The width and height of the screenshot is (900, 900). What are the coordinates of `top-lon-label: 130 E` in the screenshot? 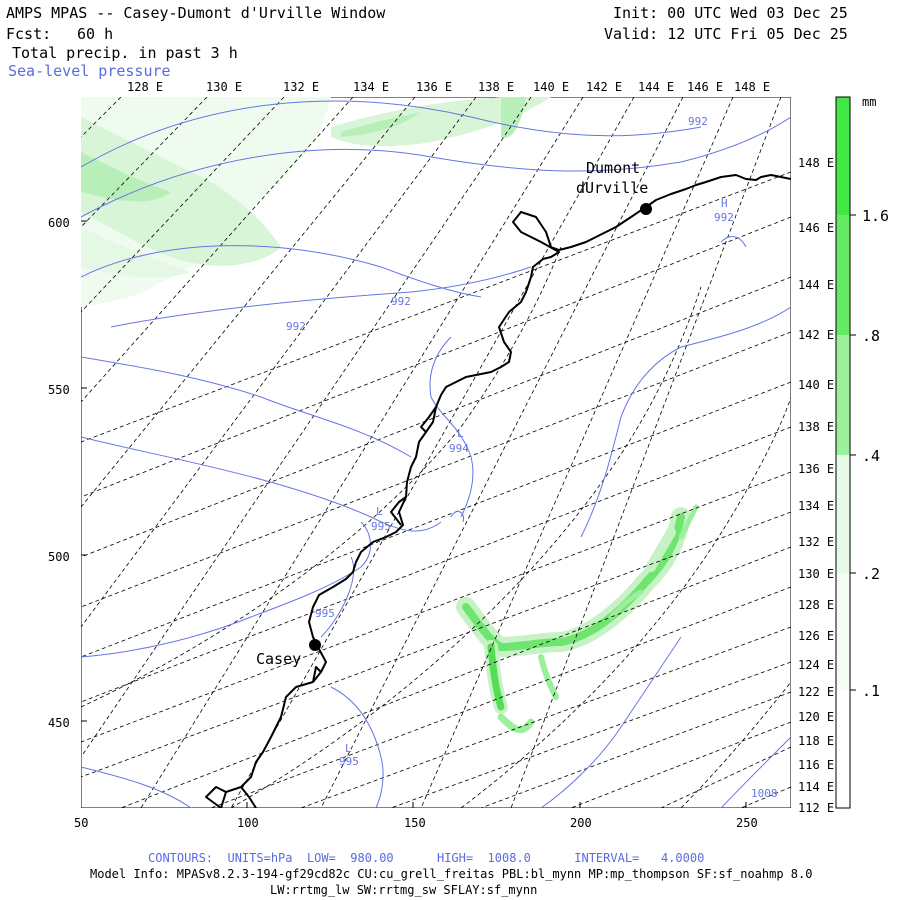 It's located at (224, 87).